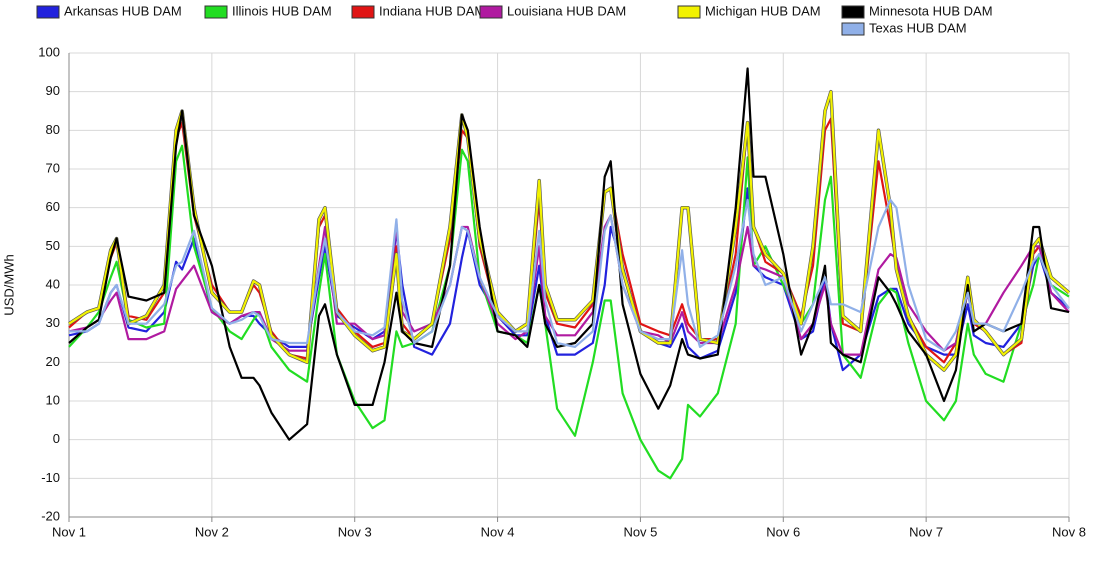 Image resolution: width=1100 pixels, height=570 pixels. Describe the element at coordinates (53, 322) in the screenshot. I see `y-tick-label: 30` at that location.